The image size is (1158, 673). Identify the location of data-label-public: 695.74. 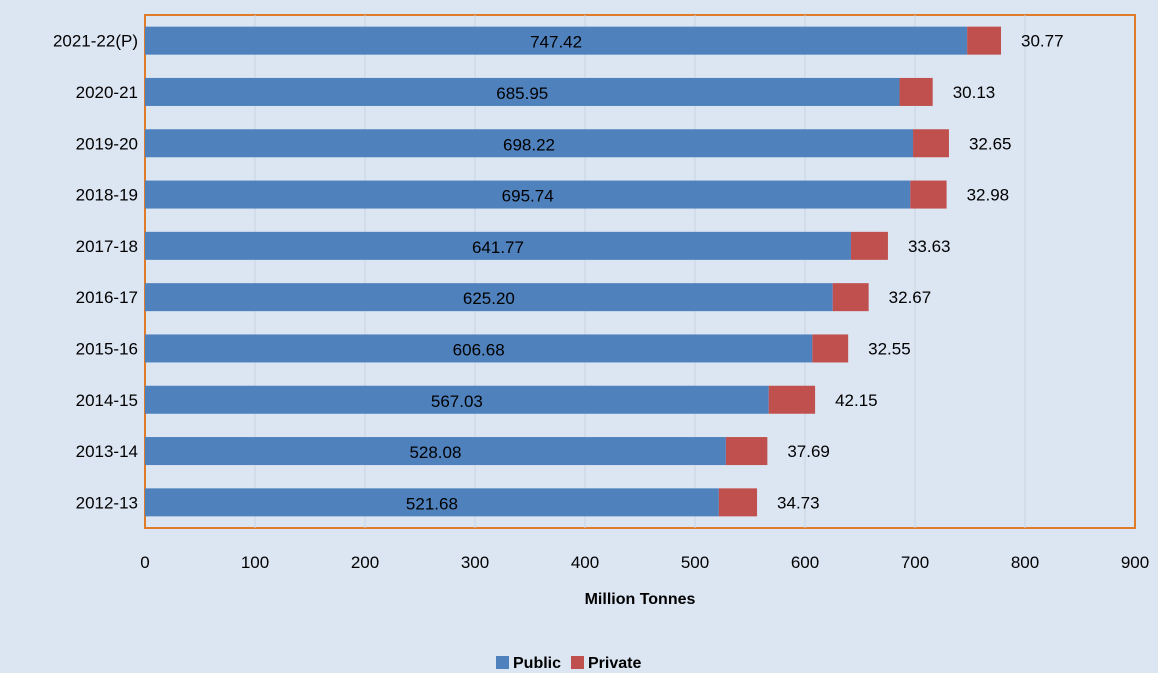
(528, 196).